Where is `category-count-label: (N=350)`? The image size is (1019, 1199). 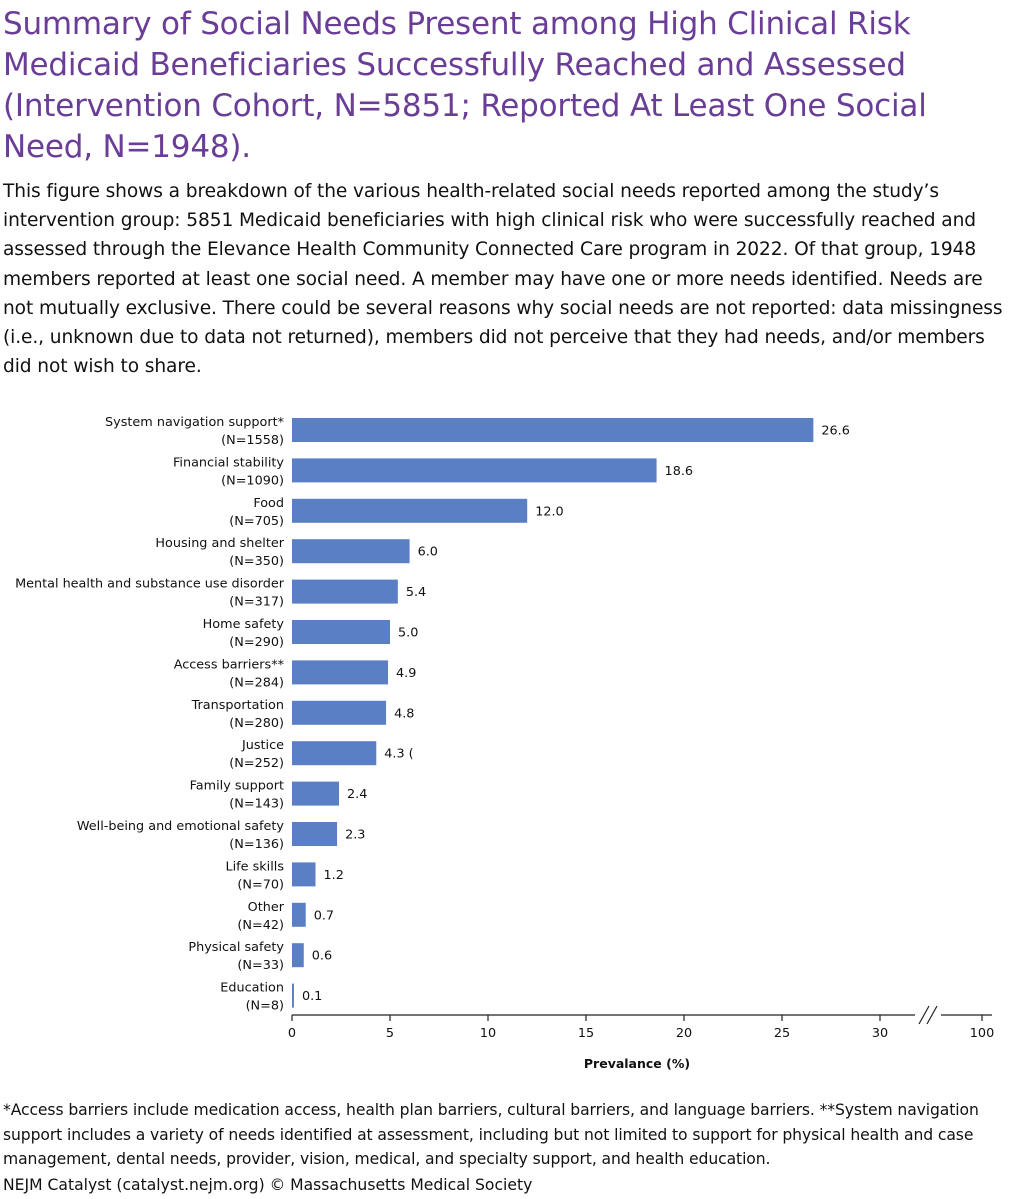 category-count-label: (N=350) is located at coordinates (256, 561).